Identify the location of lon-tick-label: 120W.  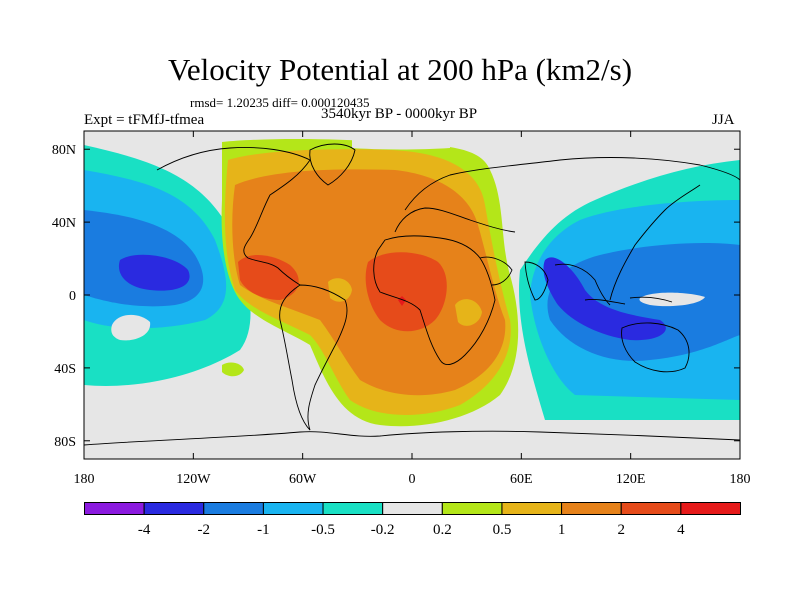
(193, 479).